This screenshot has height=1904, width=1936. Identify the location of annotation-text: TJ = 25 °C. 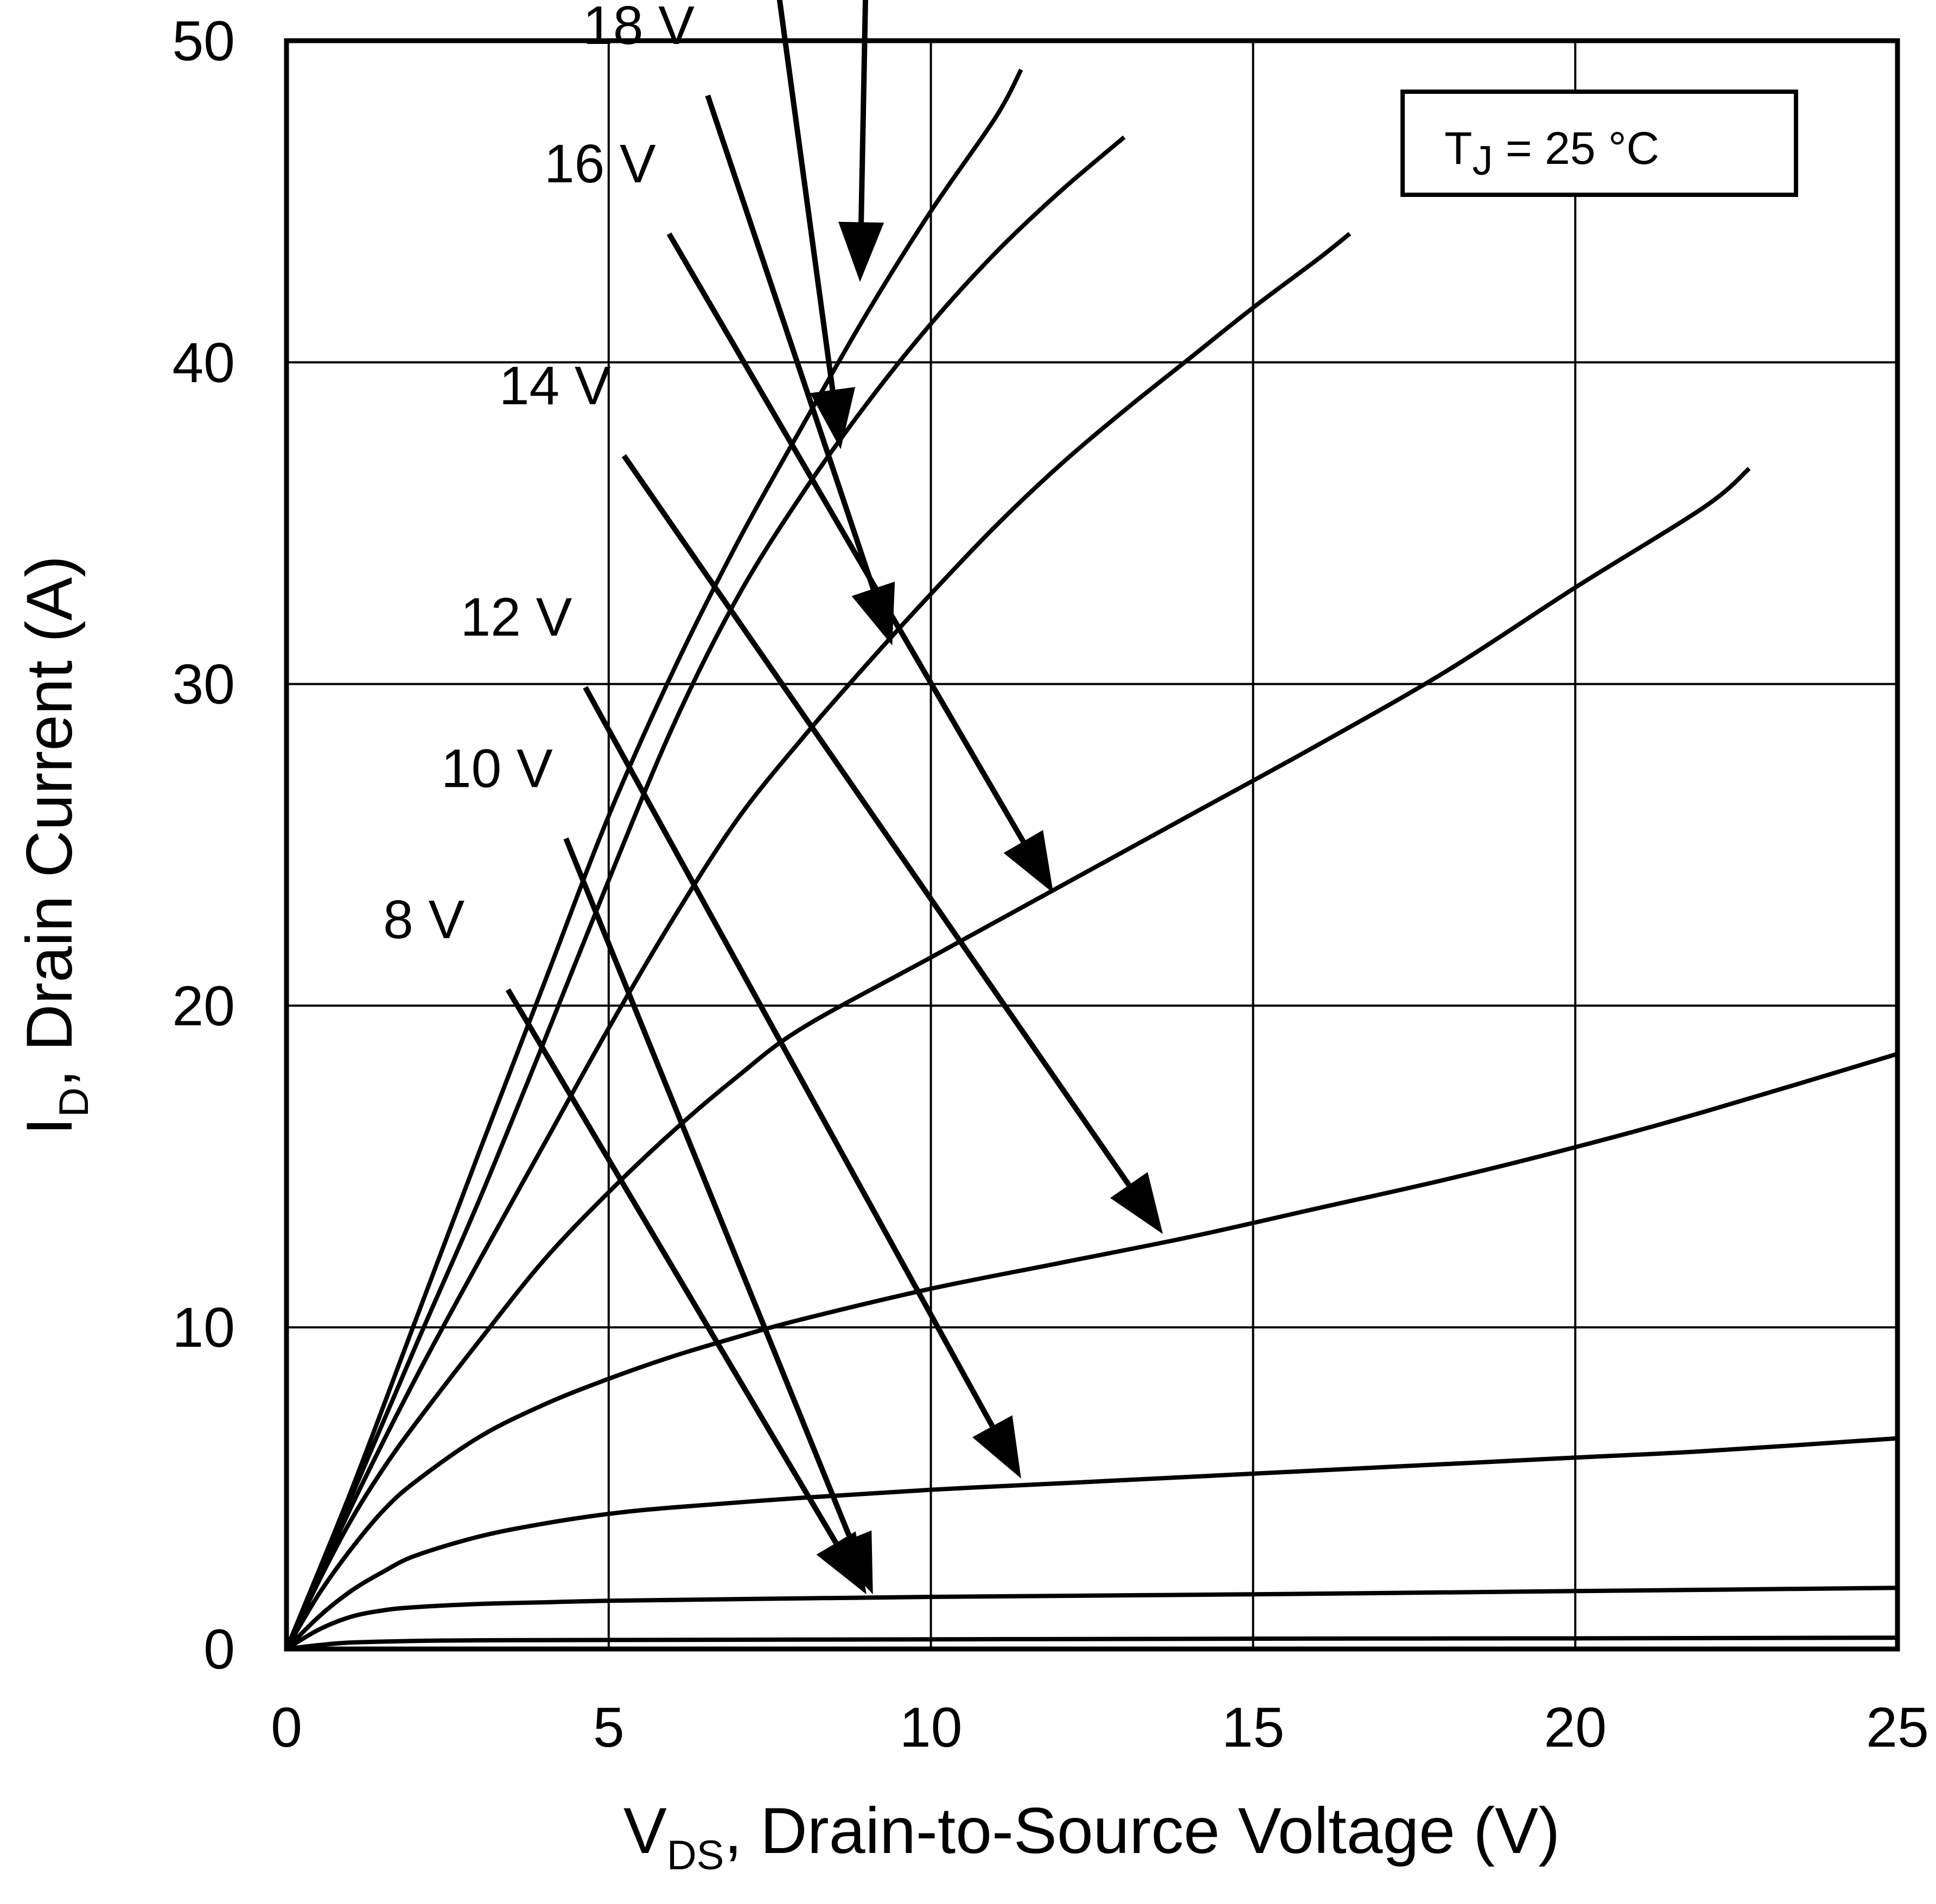
(1551, 153).